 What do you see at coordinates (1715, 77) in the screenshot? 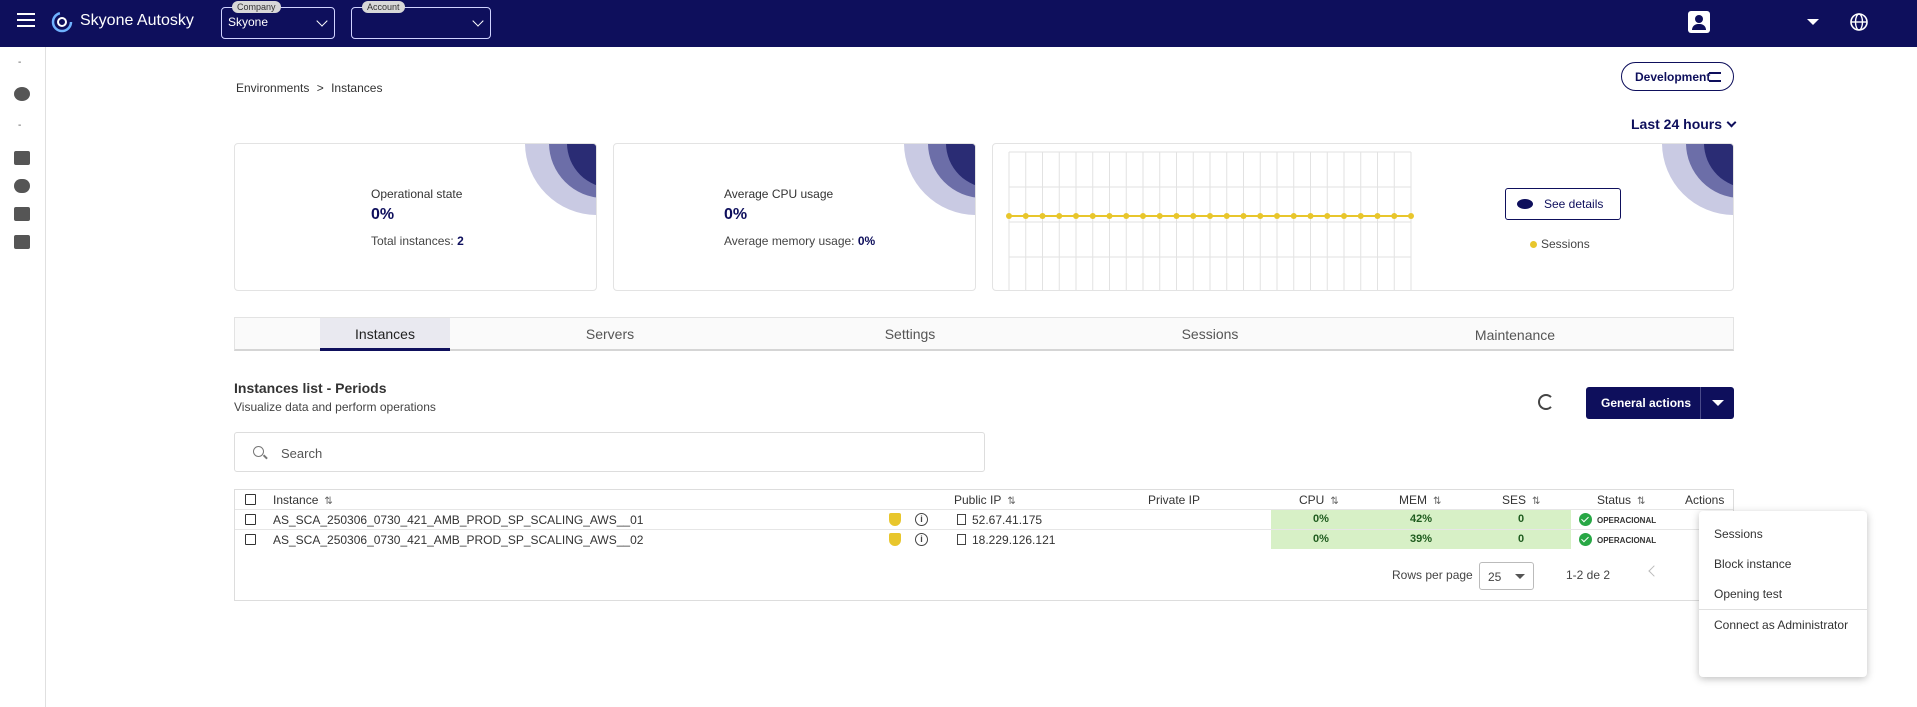
I see `tune-icon` at bounding box center [1715, 77].